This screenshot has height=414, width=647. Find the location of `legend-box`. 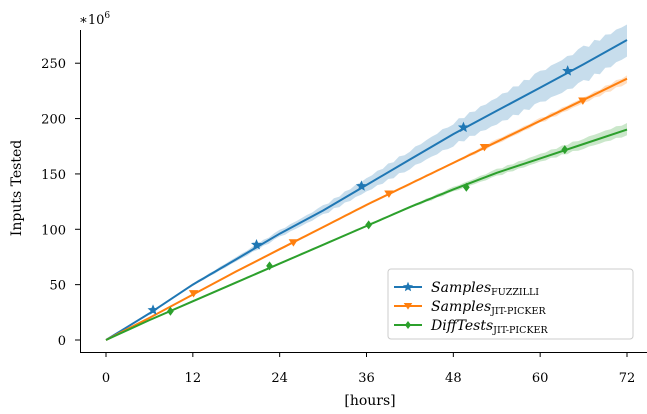

legend-box is located at coordinates (510, 304).